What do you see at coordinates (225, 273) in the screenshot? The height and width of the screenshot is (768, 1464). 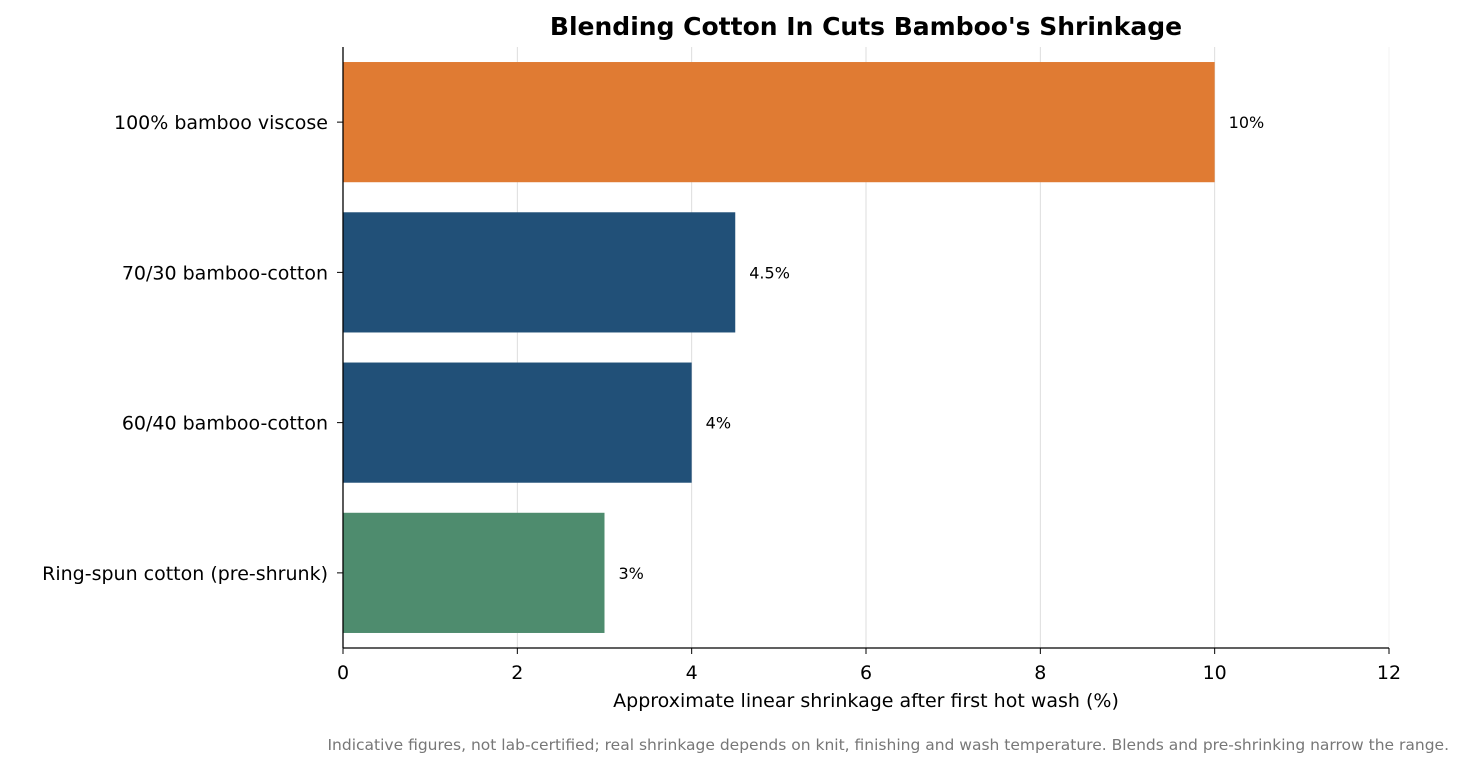 I see `category-label: 70/30 bamboo-cotton` at bounding box center [225, 273].